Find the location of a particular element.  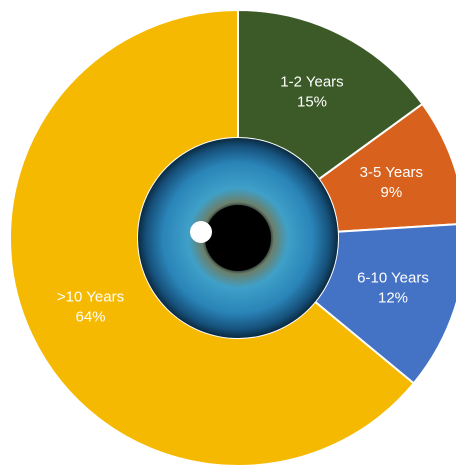

slice-value: 9% is located at coordinates (392, 192).